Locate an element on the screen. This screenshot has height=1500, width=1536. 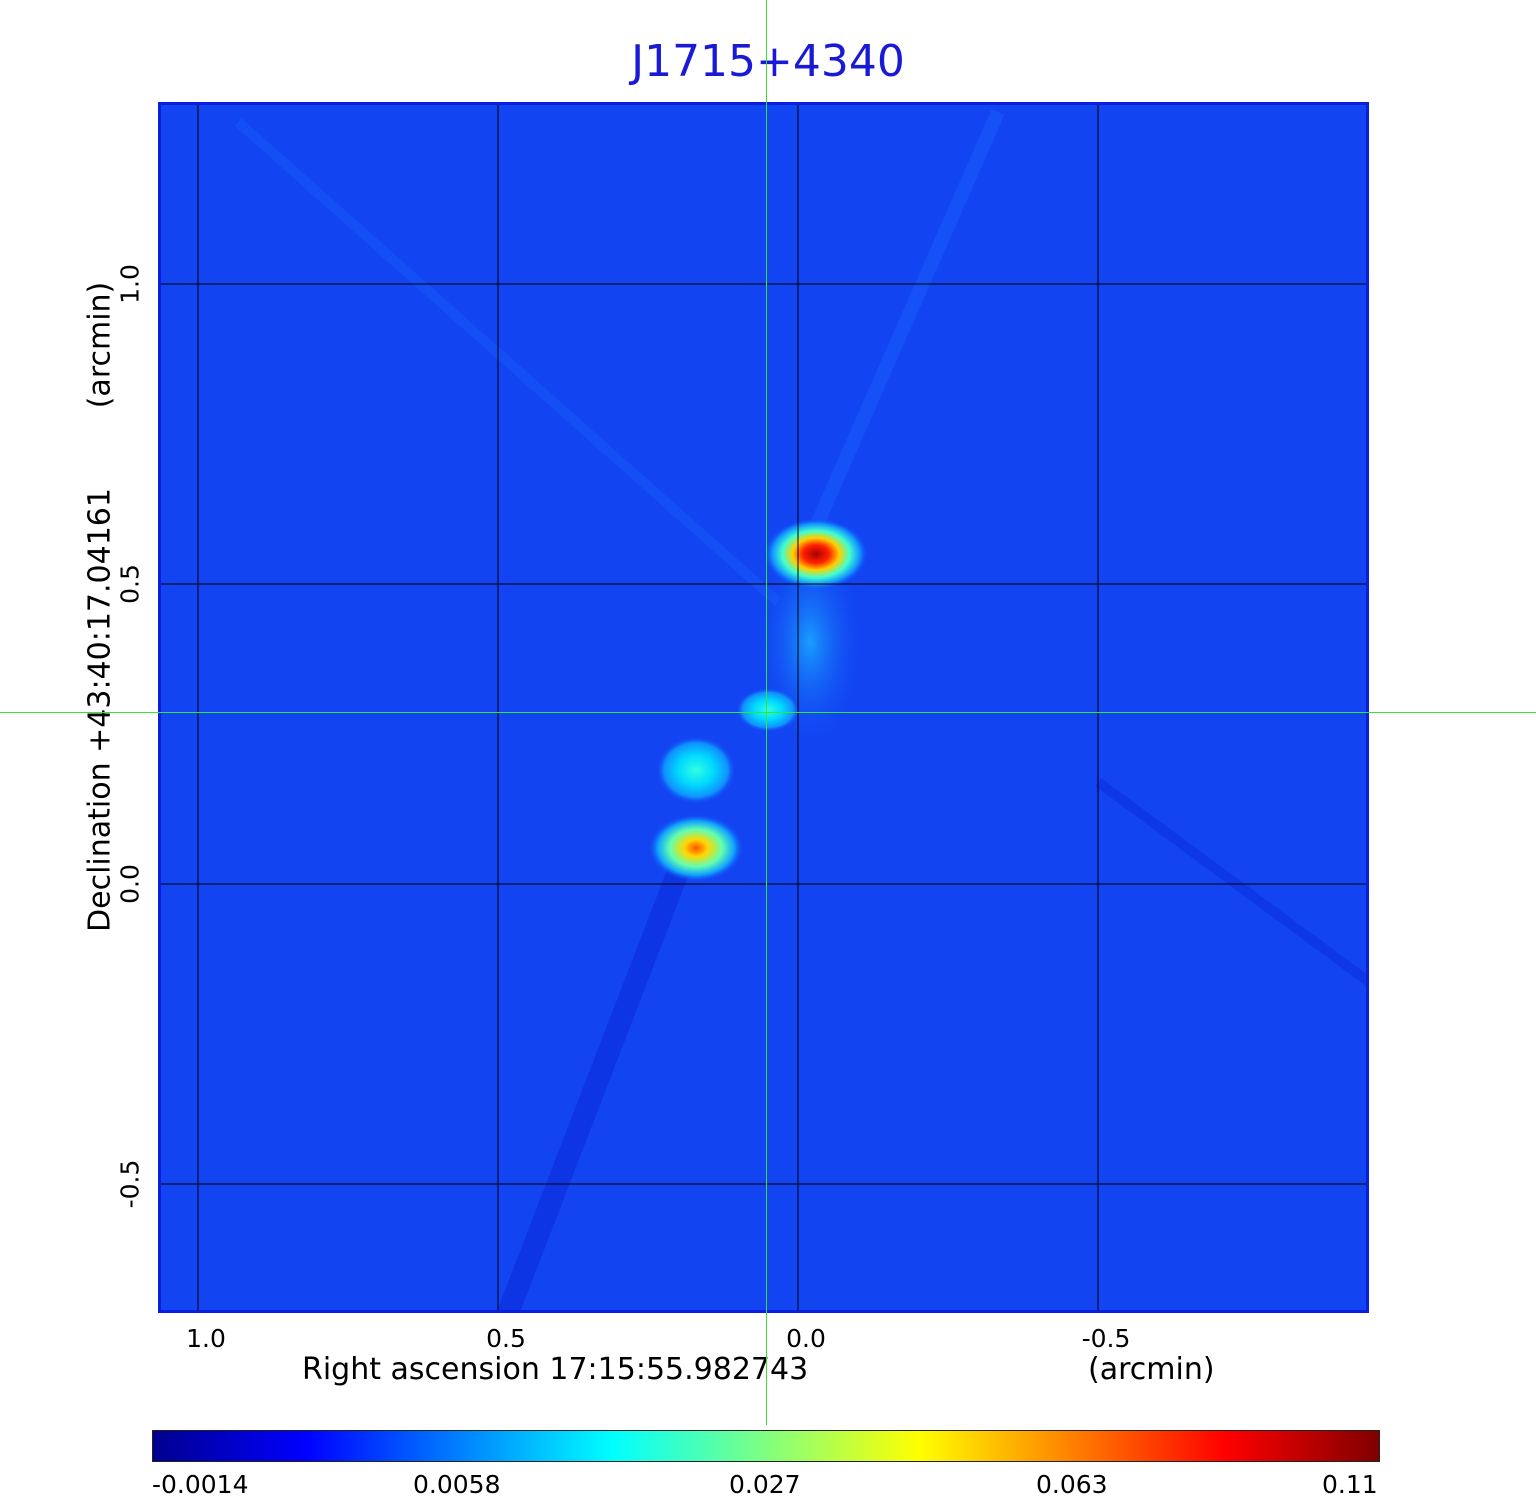
colorbar-tick-label: -0.0014 is located at coordinates (200, 1484).